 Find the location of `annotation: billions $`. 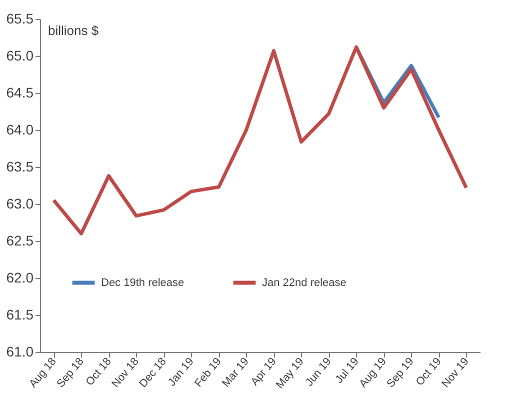

annotation: billions $ is located at coordinates (74, 30).